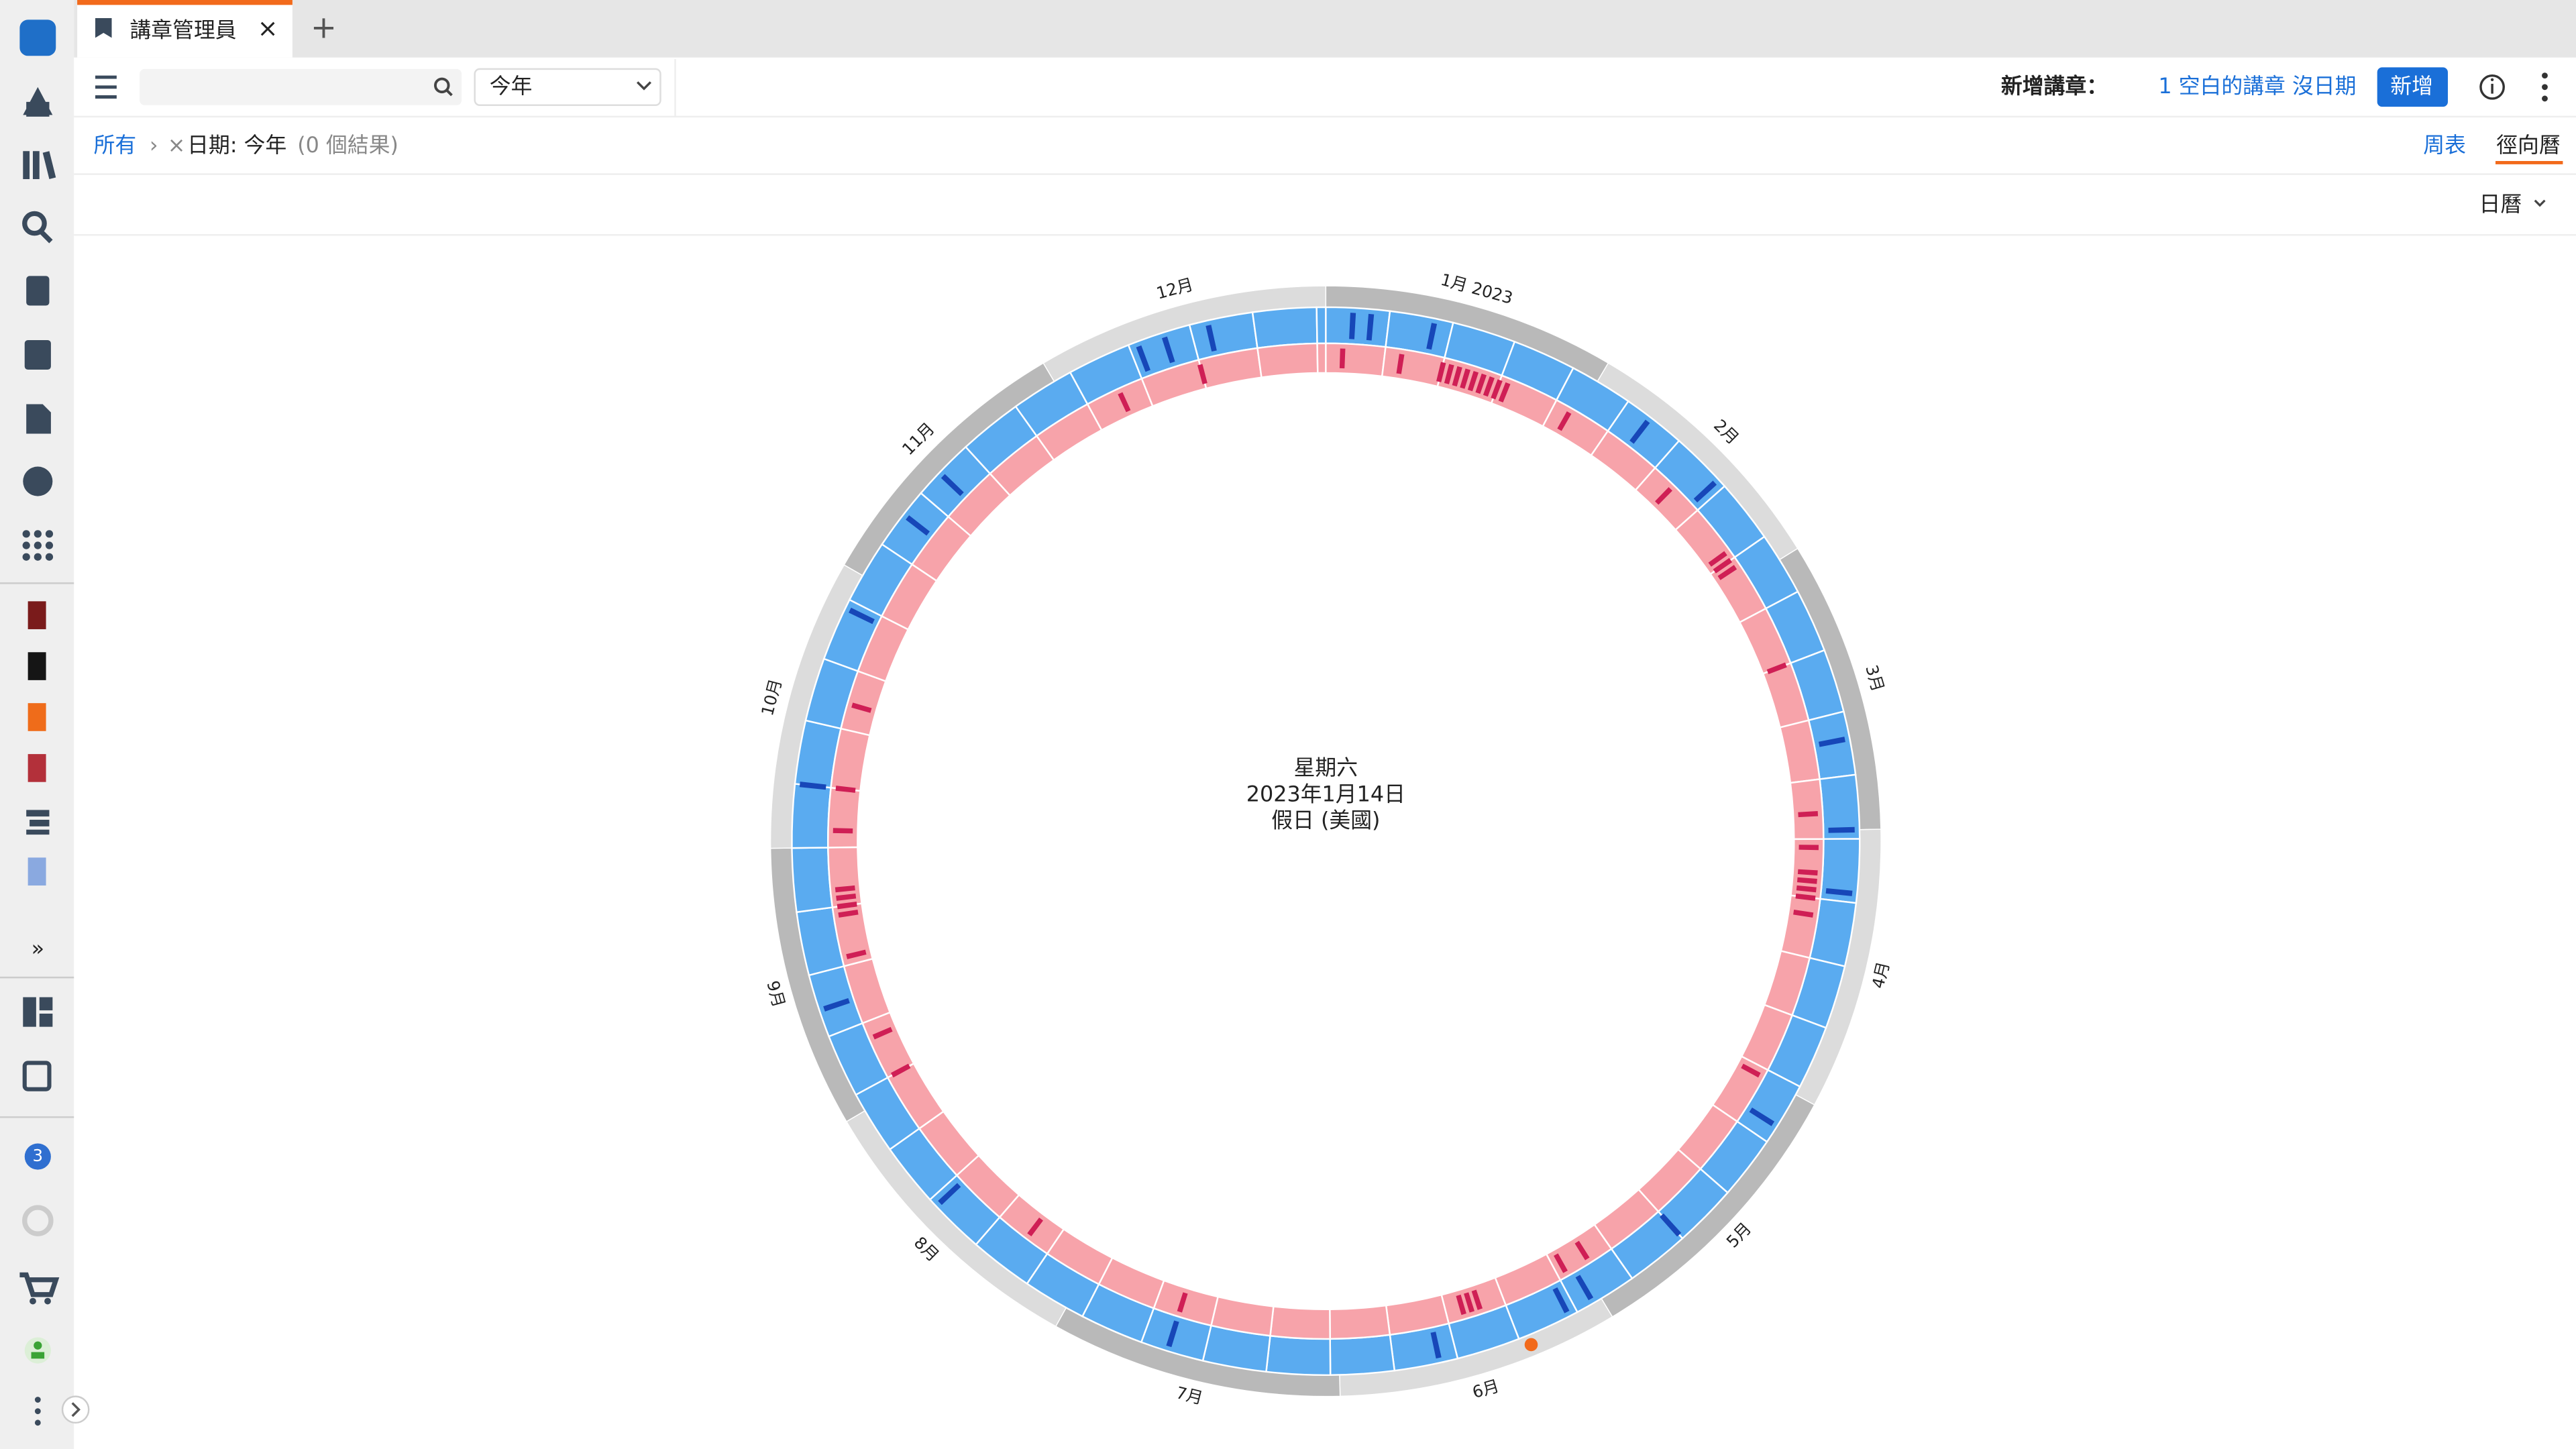 This screenshot has height=1449, width=2576. What do you see at coordinates (347, 145) in the screenshot?
I see `result-count: (0 個結果)` at bounding box center [347, 145].